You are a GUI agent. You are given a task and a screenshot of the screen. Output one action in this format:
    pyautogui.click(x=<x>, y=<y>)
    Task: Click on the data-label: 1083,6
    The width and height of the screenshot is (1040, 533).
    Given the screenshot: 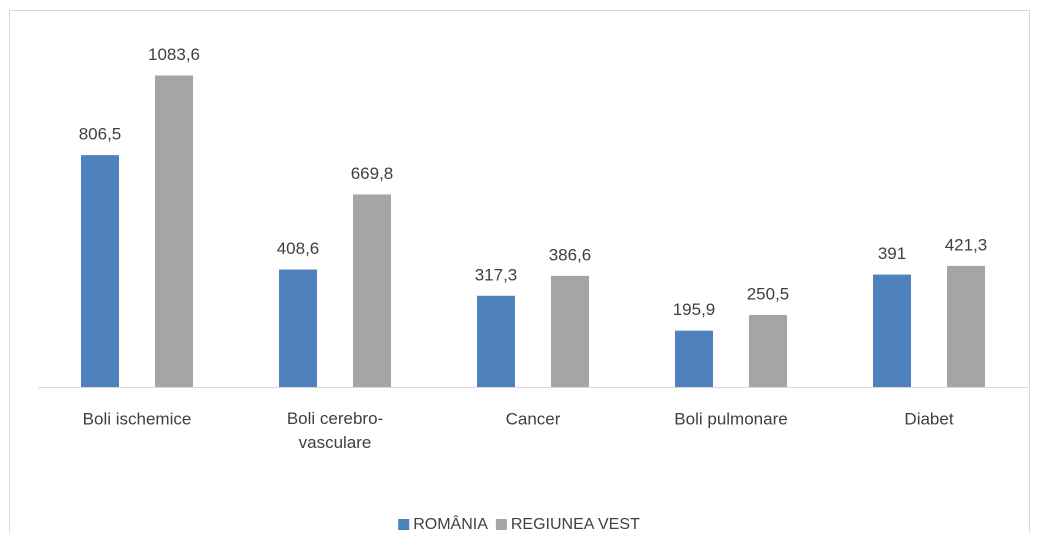 What is the action you would take?
    pyautogui.click(x=174, y=54)
    